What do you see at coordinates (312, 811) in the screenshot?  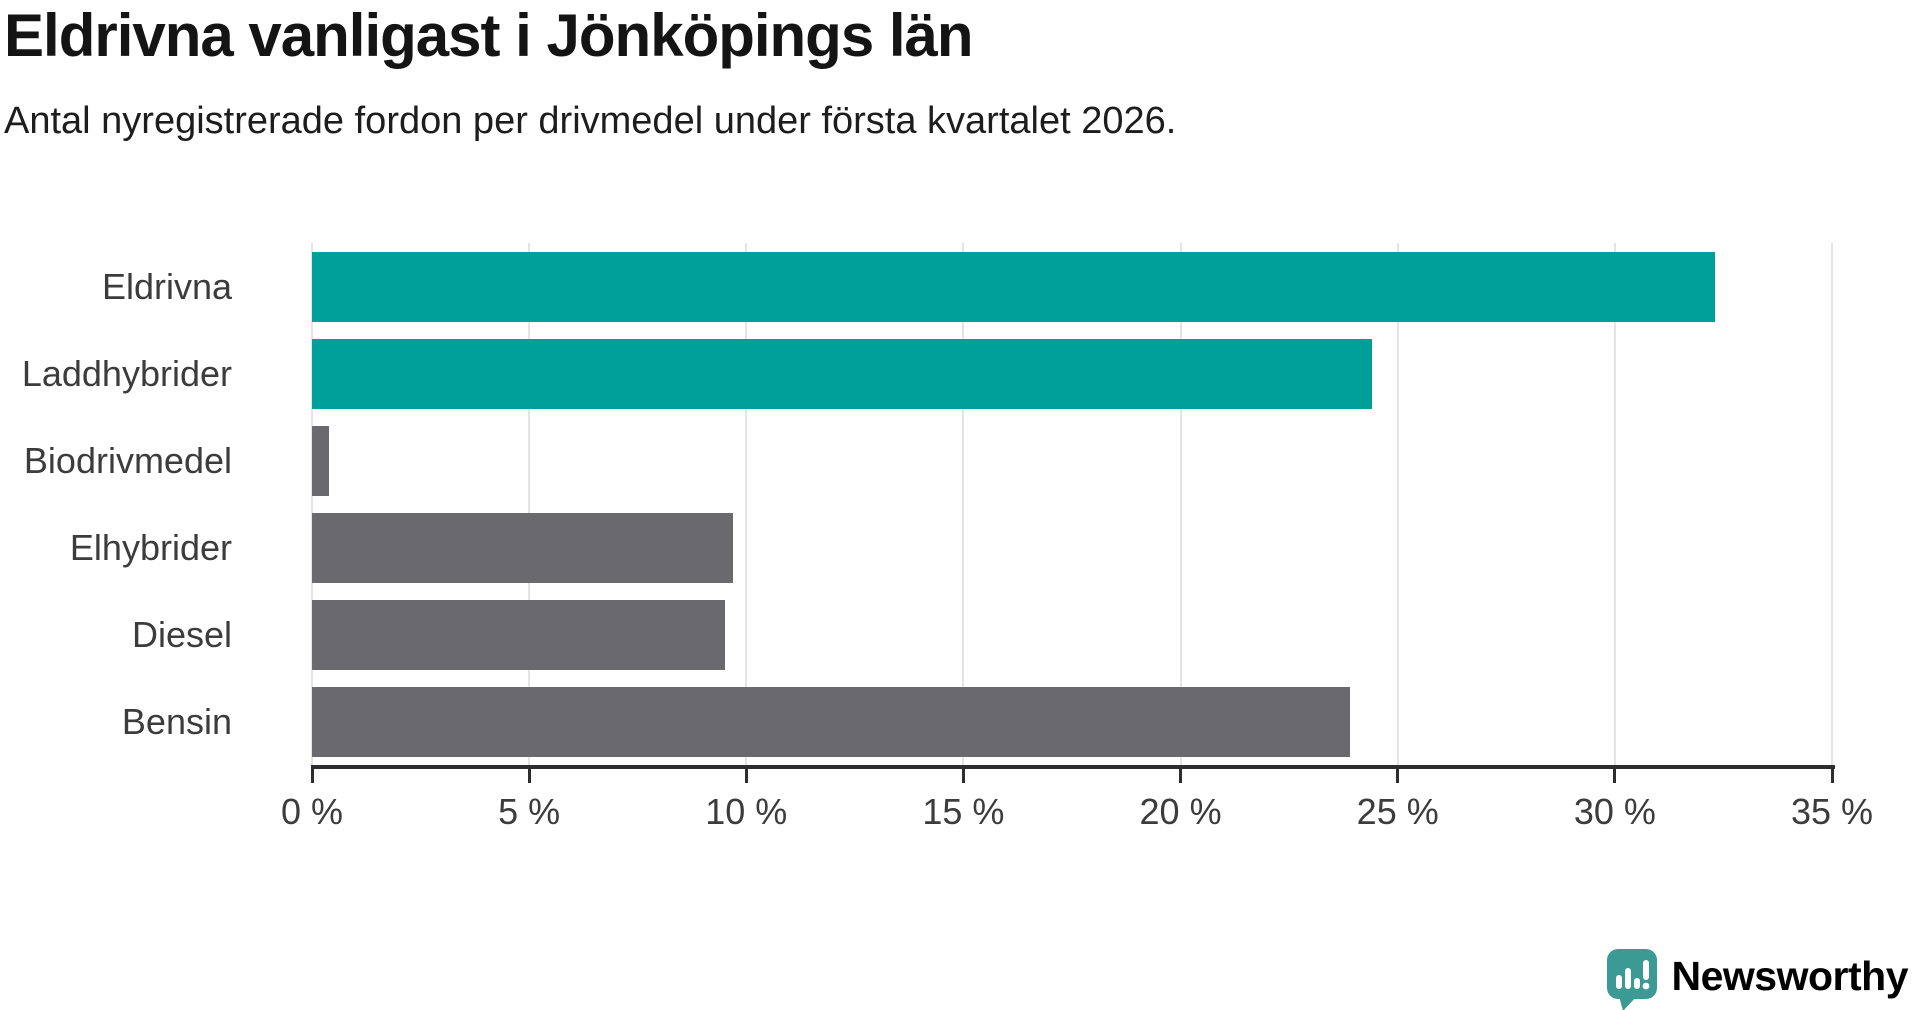 I see `axis-tick-label: 0 %` at bounding box center [312, 811].